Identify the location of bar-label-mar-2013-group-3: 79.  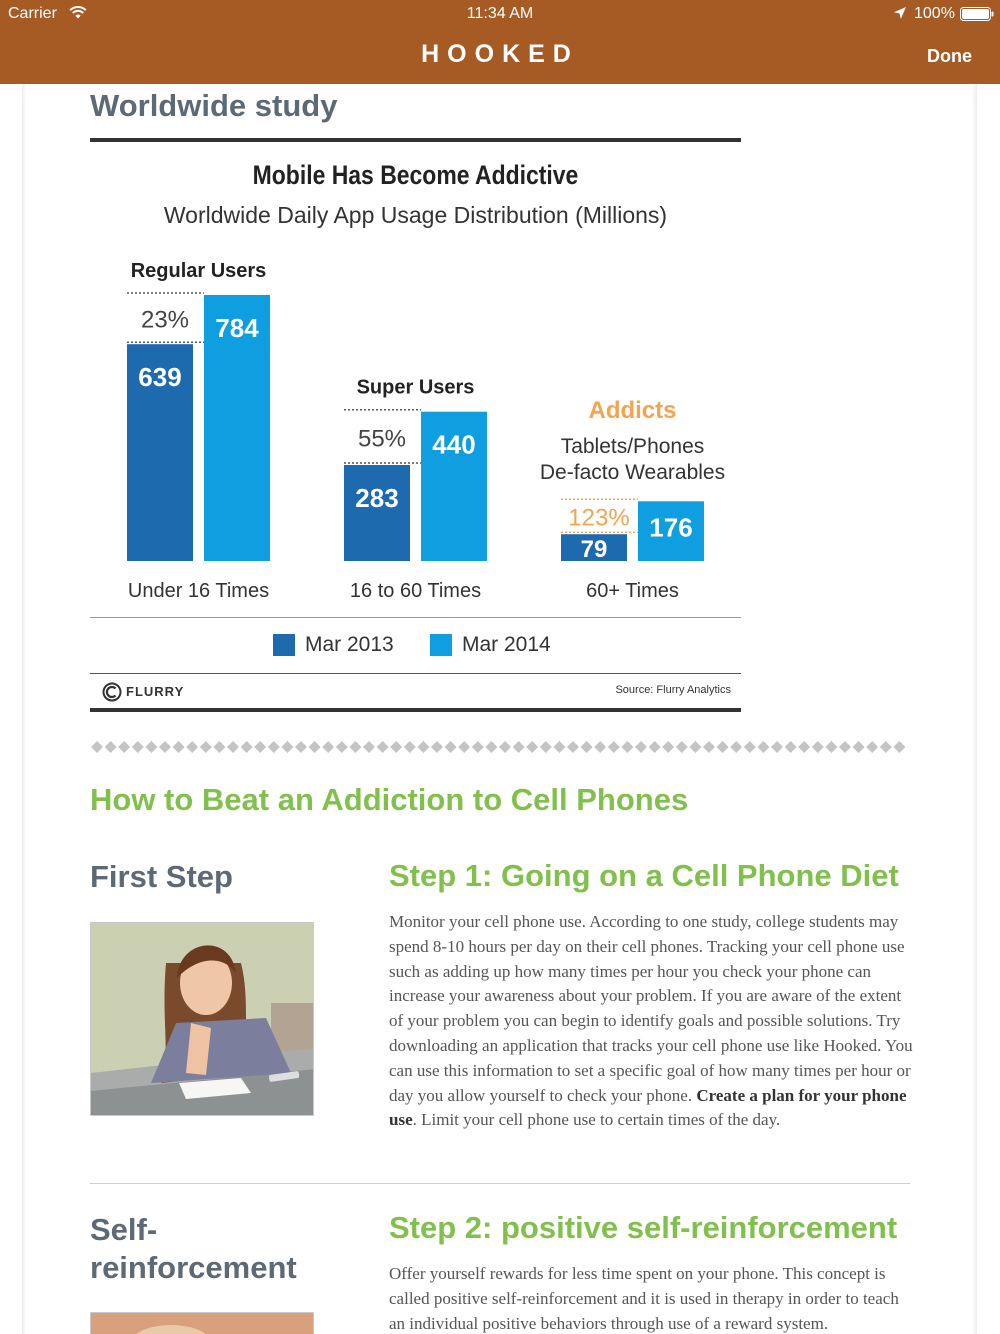
(594, 549).